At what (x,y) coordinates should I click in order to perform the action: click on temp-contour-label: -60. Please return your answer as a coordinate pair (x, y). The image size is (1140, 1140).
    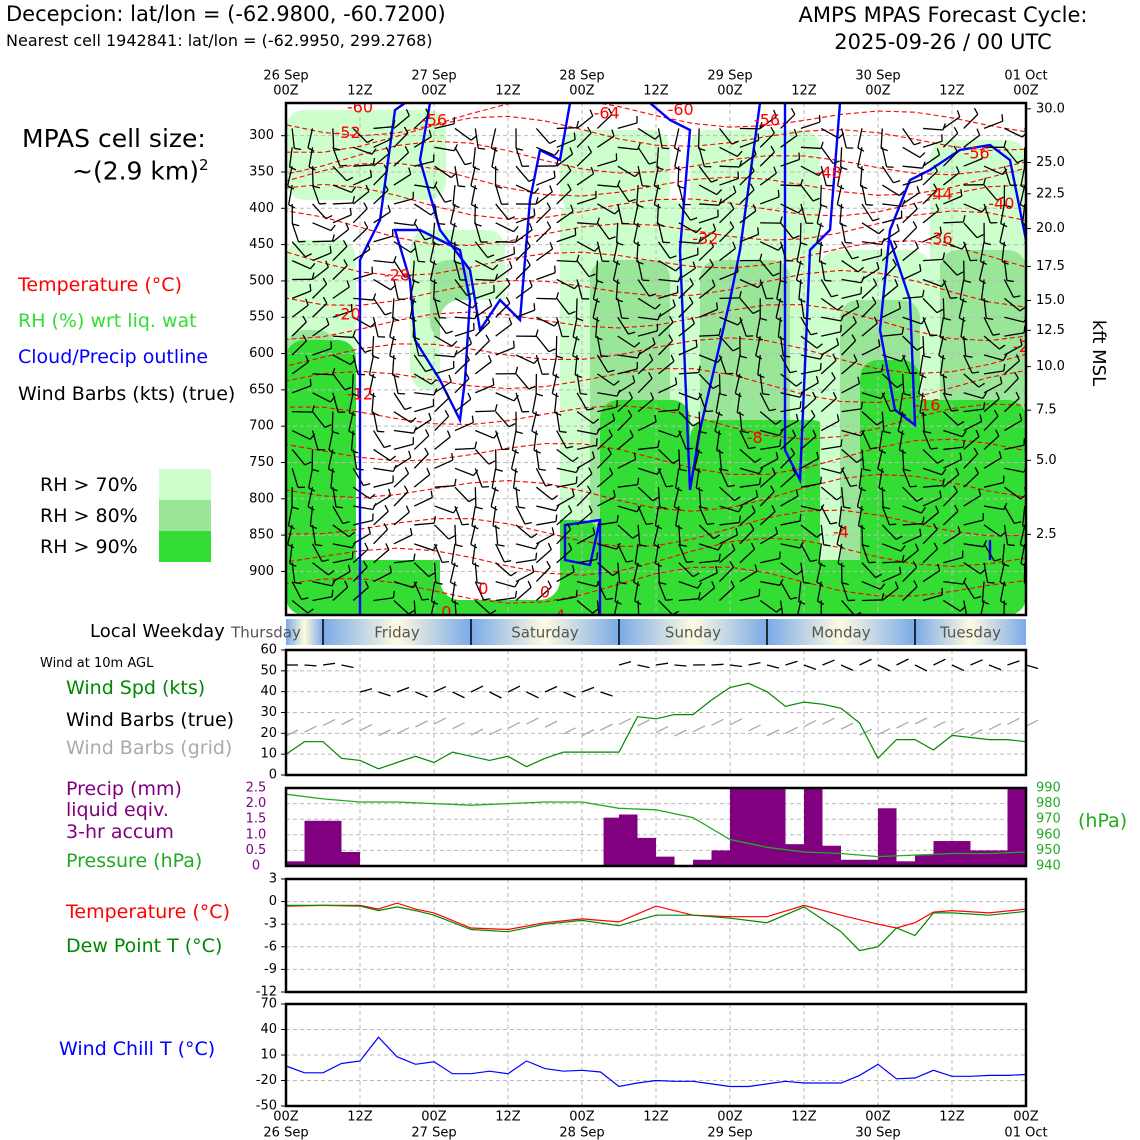
    Looking at the image, I should click on (360, 107).